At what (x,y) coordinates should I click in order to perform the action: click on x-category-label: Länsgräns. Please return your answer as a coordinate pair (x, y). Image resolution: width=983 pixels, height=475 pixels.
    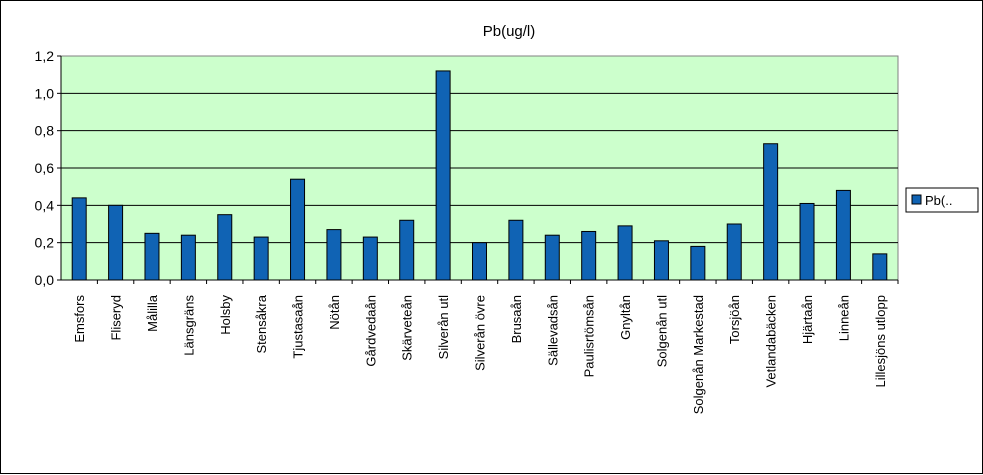
    Looking at the image, I should click on (188, 325).